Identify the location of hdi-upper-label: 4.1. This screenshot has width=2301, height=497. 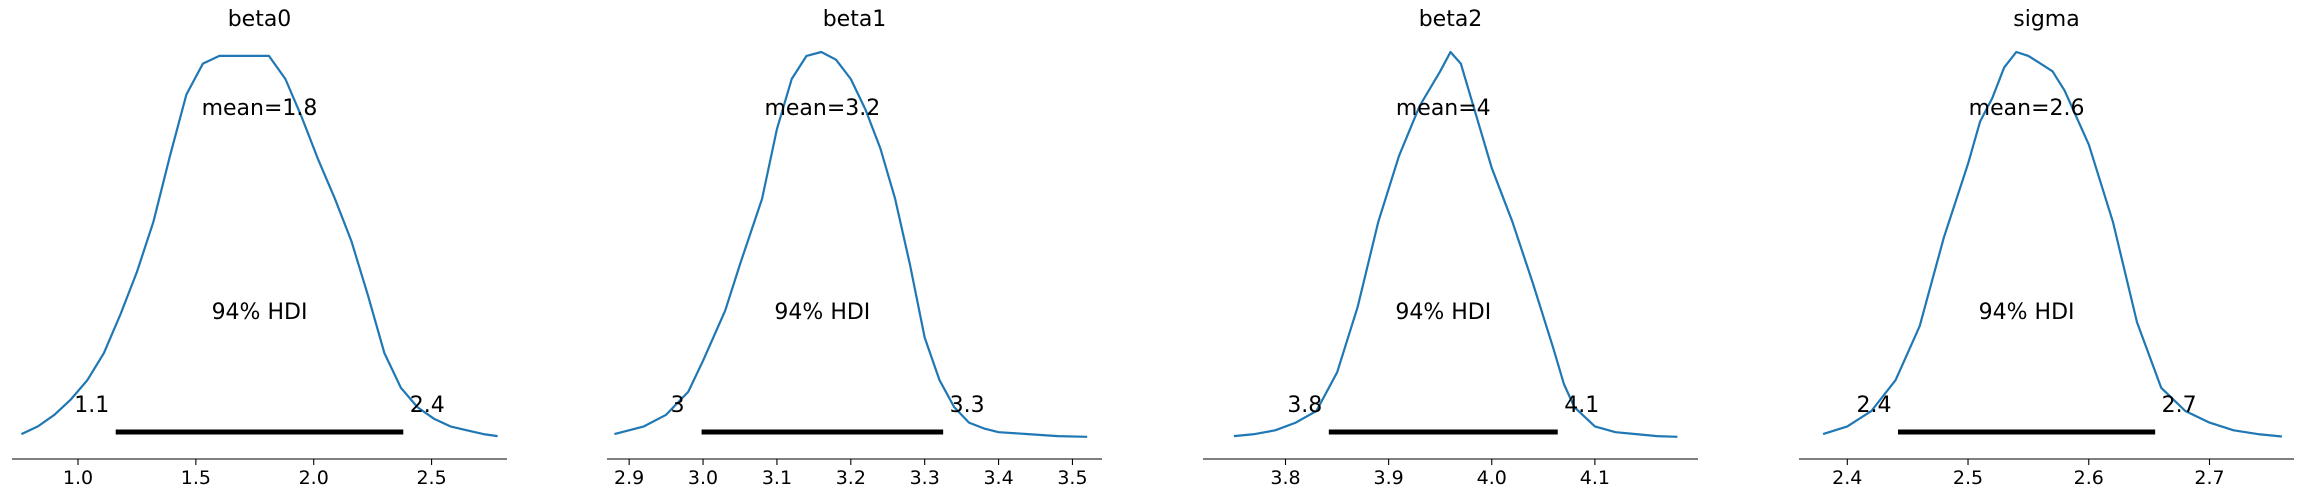
(1581, 405).